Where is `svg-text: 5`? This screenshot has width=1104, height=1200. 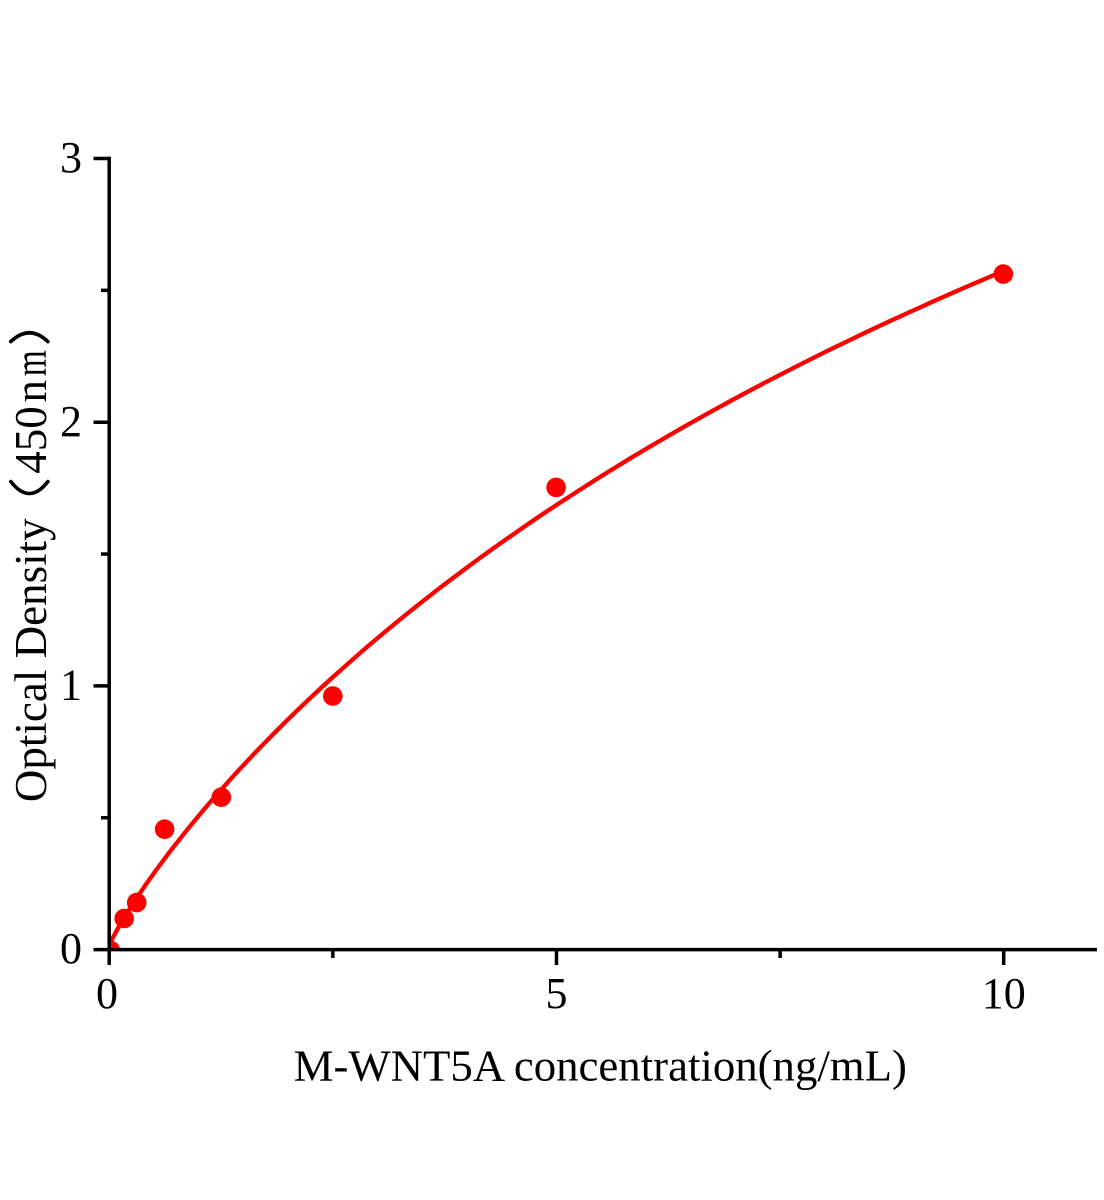
svg-text: 5 is located at coordinates (557, 993).